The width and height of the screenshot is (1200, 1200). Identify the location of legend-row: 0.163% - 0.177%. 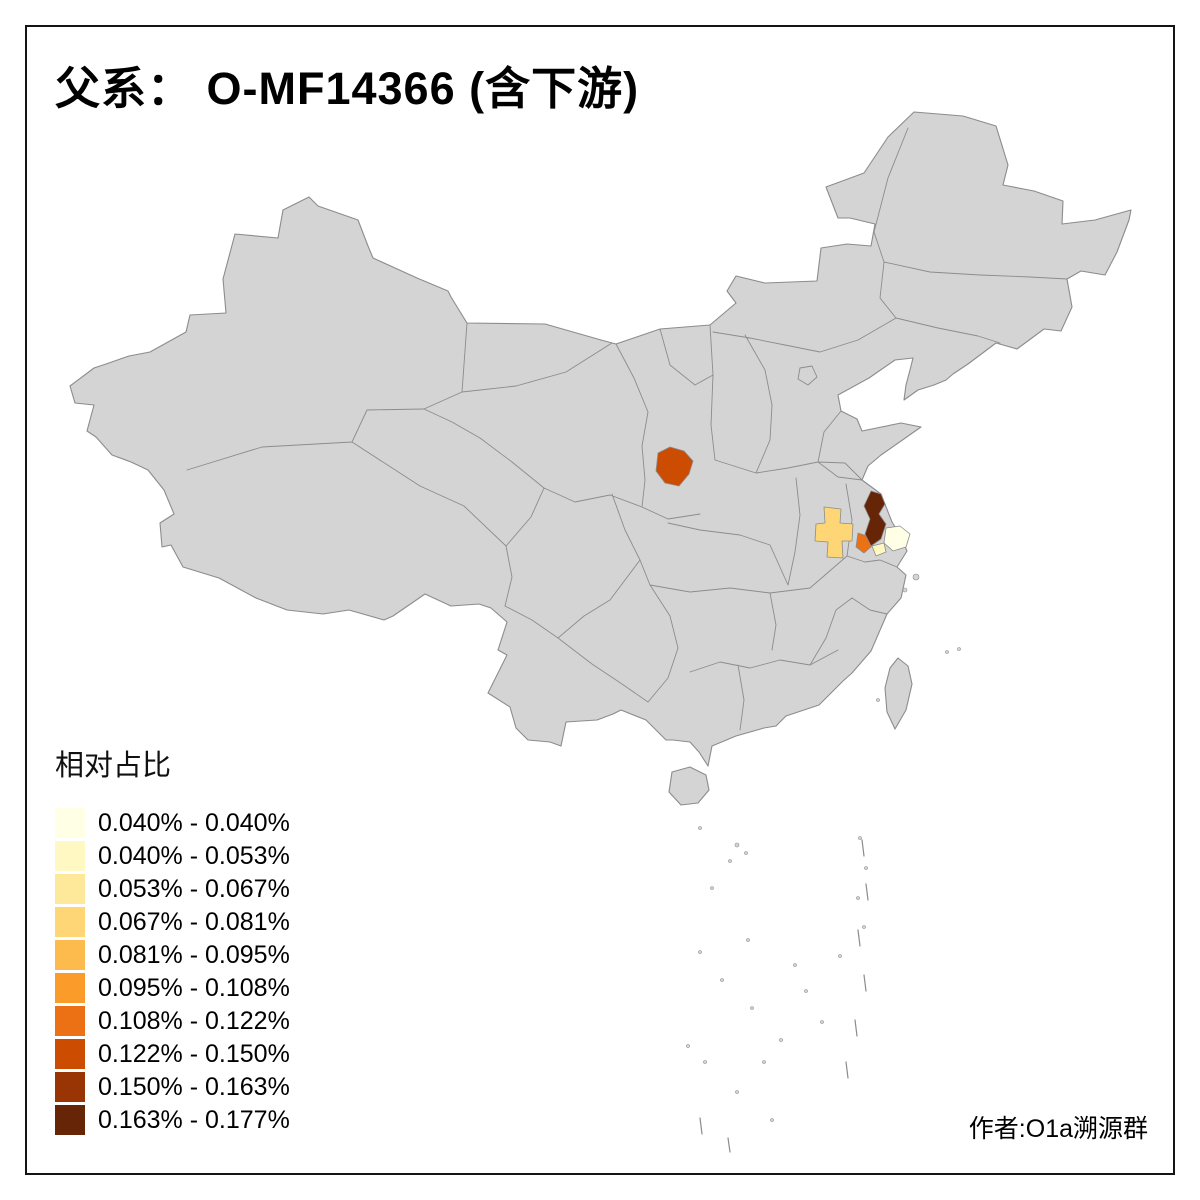
(172, 1120).